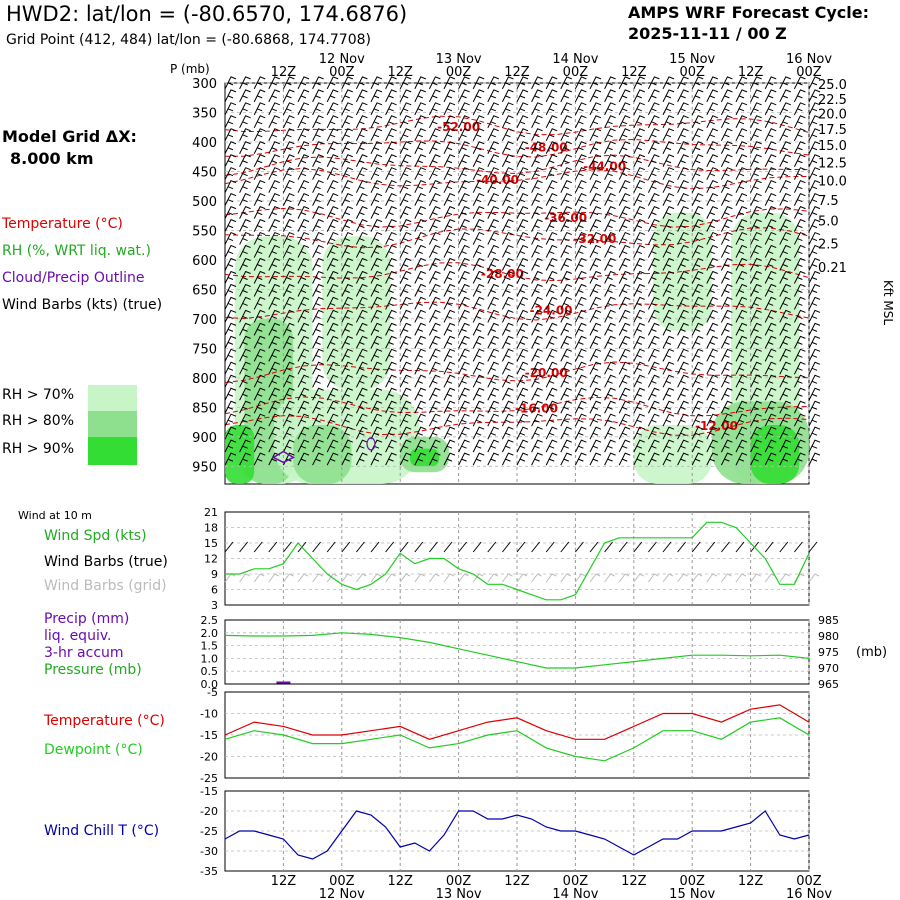  What do you see at coordinates (832, 181) in the screenshot?
I see `height-tick-label: 10.0` at bounding box center [832, 181].